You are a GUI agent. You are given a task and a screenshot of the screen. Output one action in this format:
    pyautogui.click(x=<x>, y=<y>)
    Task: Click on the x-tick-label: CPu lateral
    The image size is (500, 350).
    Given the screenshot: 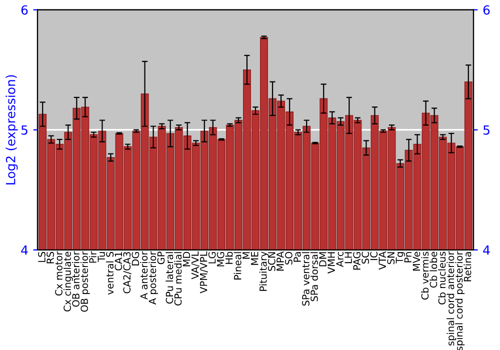 What is the action you would take?
    pyautogui.click(x=170, y=278)
    